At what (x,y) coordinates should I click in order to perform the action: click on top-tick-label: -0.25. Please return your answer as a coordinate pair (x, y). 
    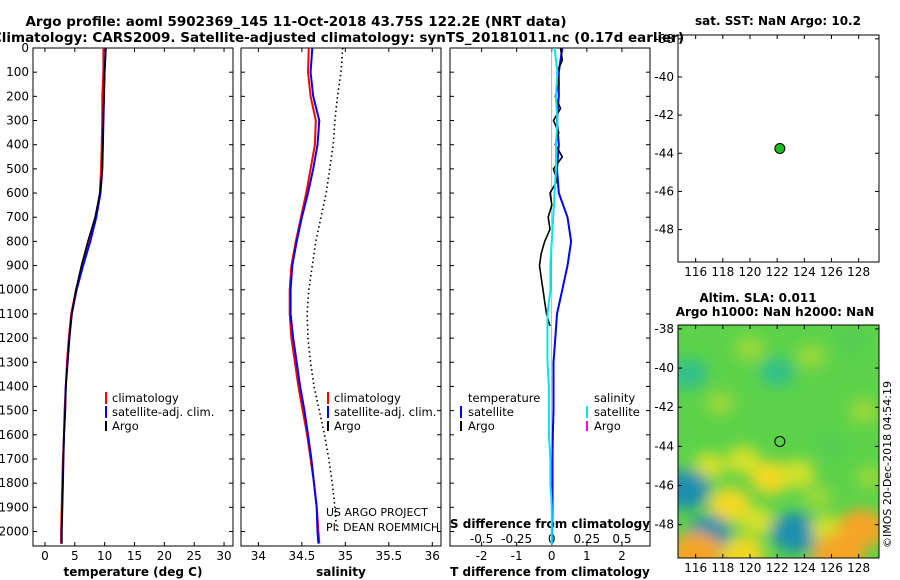
    Looking at the image, I should click on (516, 539).